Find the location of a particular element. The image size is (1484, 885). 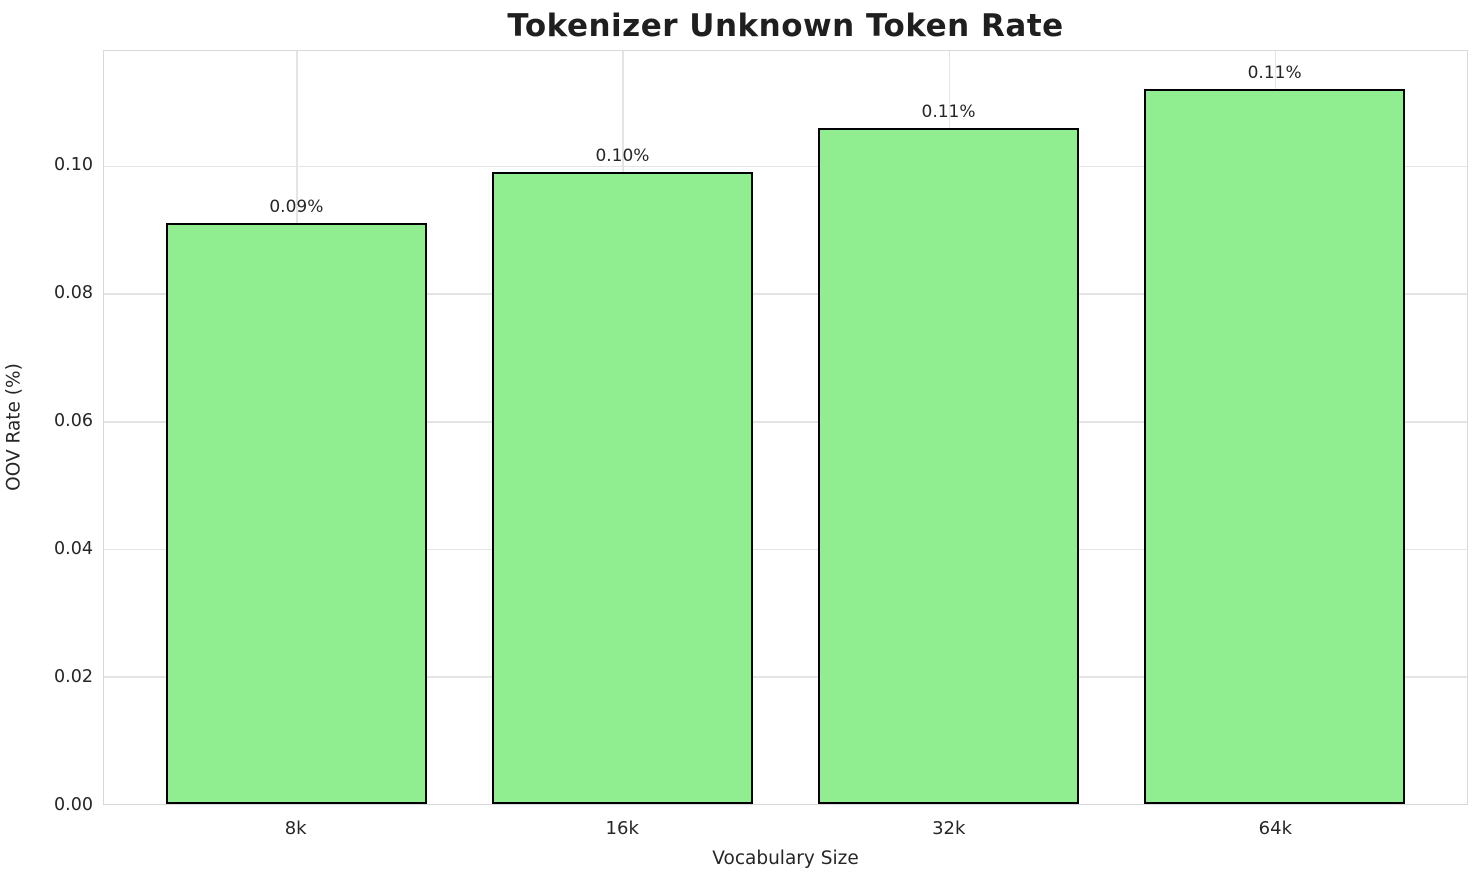

y-tick-label: 0.10 is located at coordinates (73, 165).